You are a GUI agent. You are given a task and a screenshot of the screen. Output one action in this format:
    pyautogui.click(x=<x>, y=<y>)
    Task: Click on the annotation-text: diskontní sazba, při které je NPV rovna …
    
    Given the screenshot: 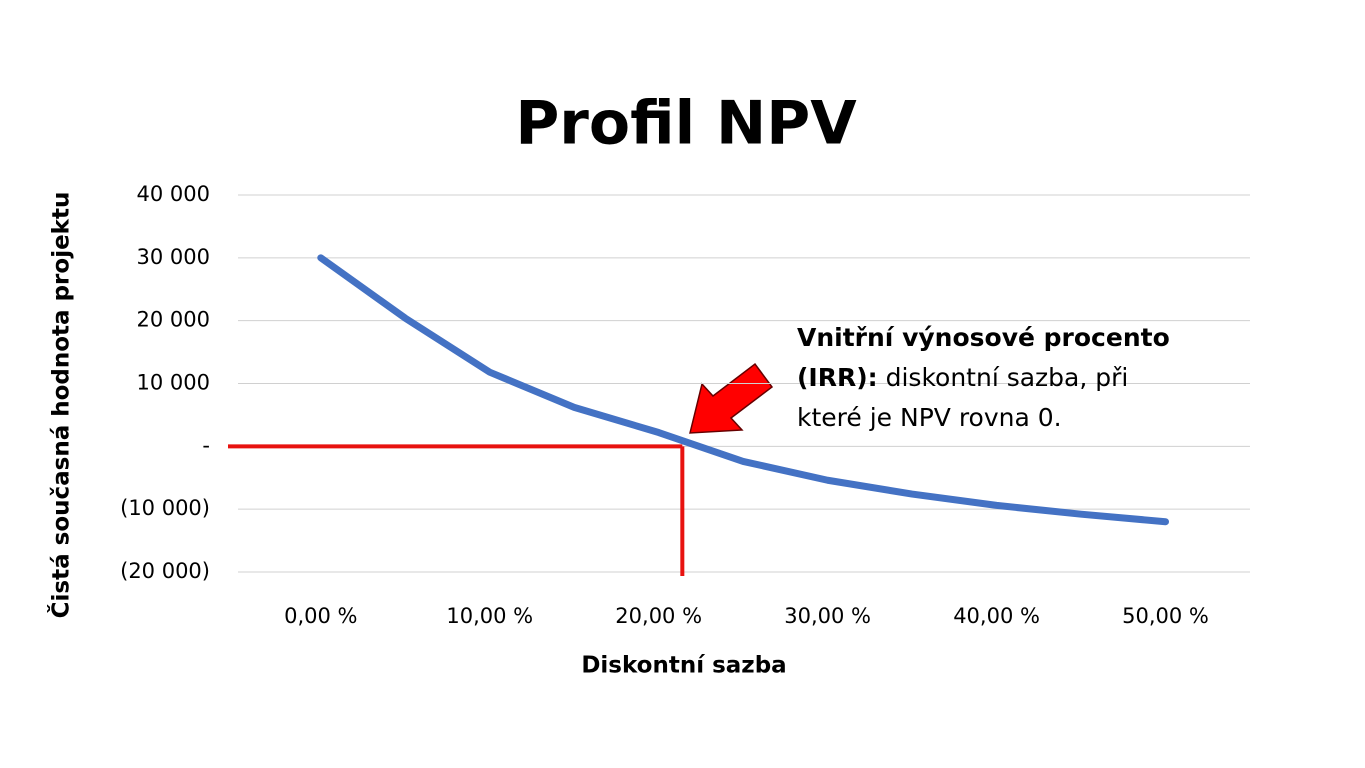 What is the action you would take?
    pyautogui.click(x=963, y=397)
    